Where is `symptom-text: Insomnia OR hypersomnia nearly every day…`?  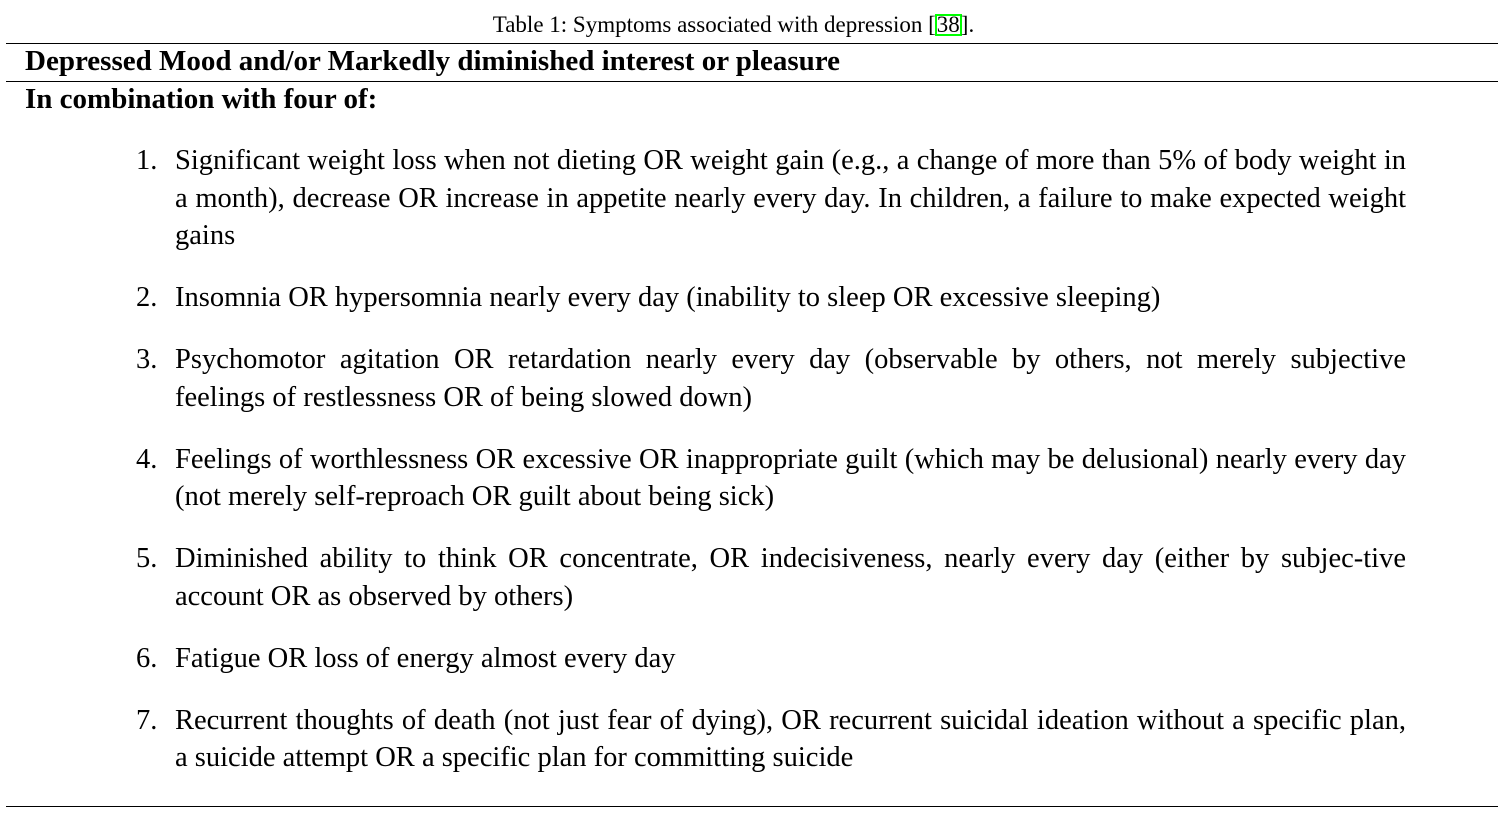 symptom-text: Insomnia OR hypersomnia nearly every day… is located at coordinates (668, 297).